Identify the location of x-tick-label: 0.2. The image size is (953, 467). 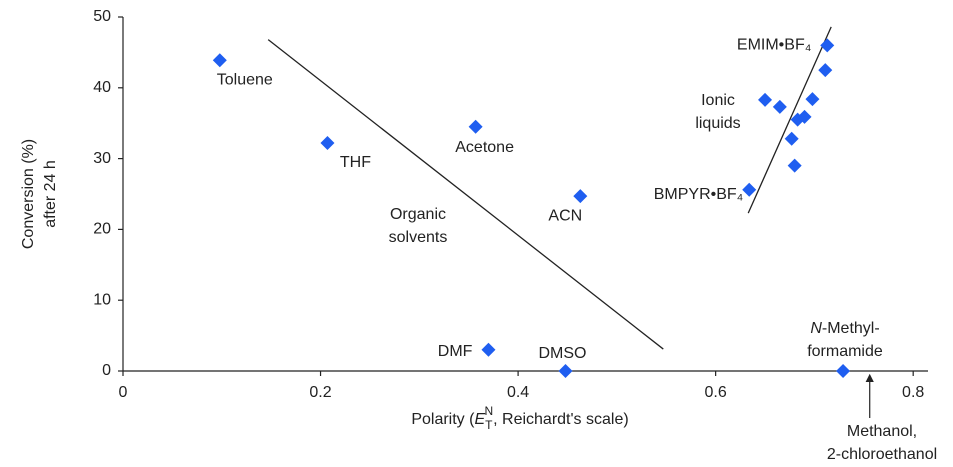
(320, 392).